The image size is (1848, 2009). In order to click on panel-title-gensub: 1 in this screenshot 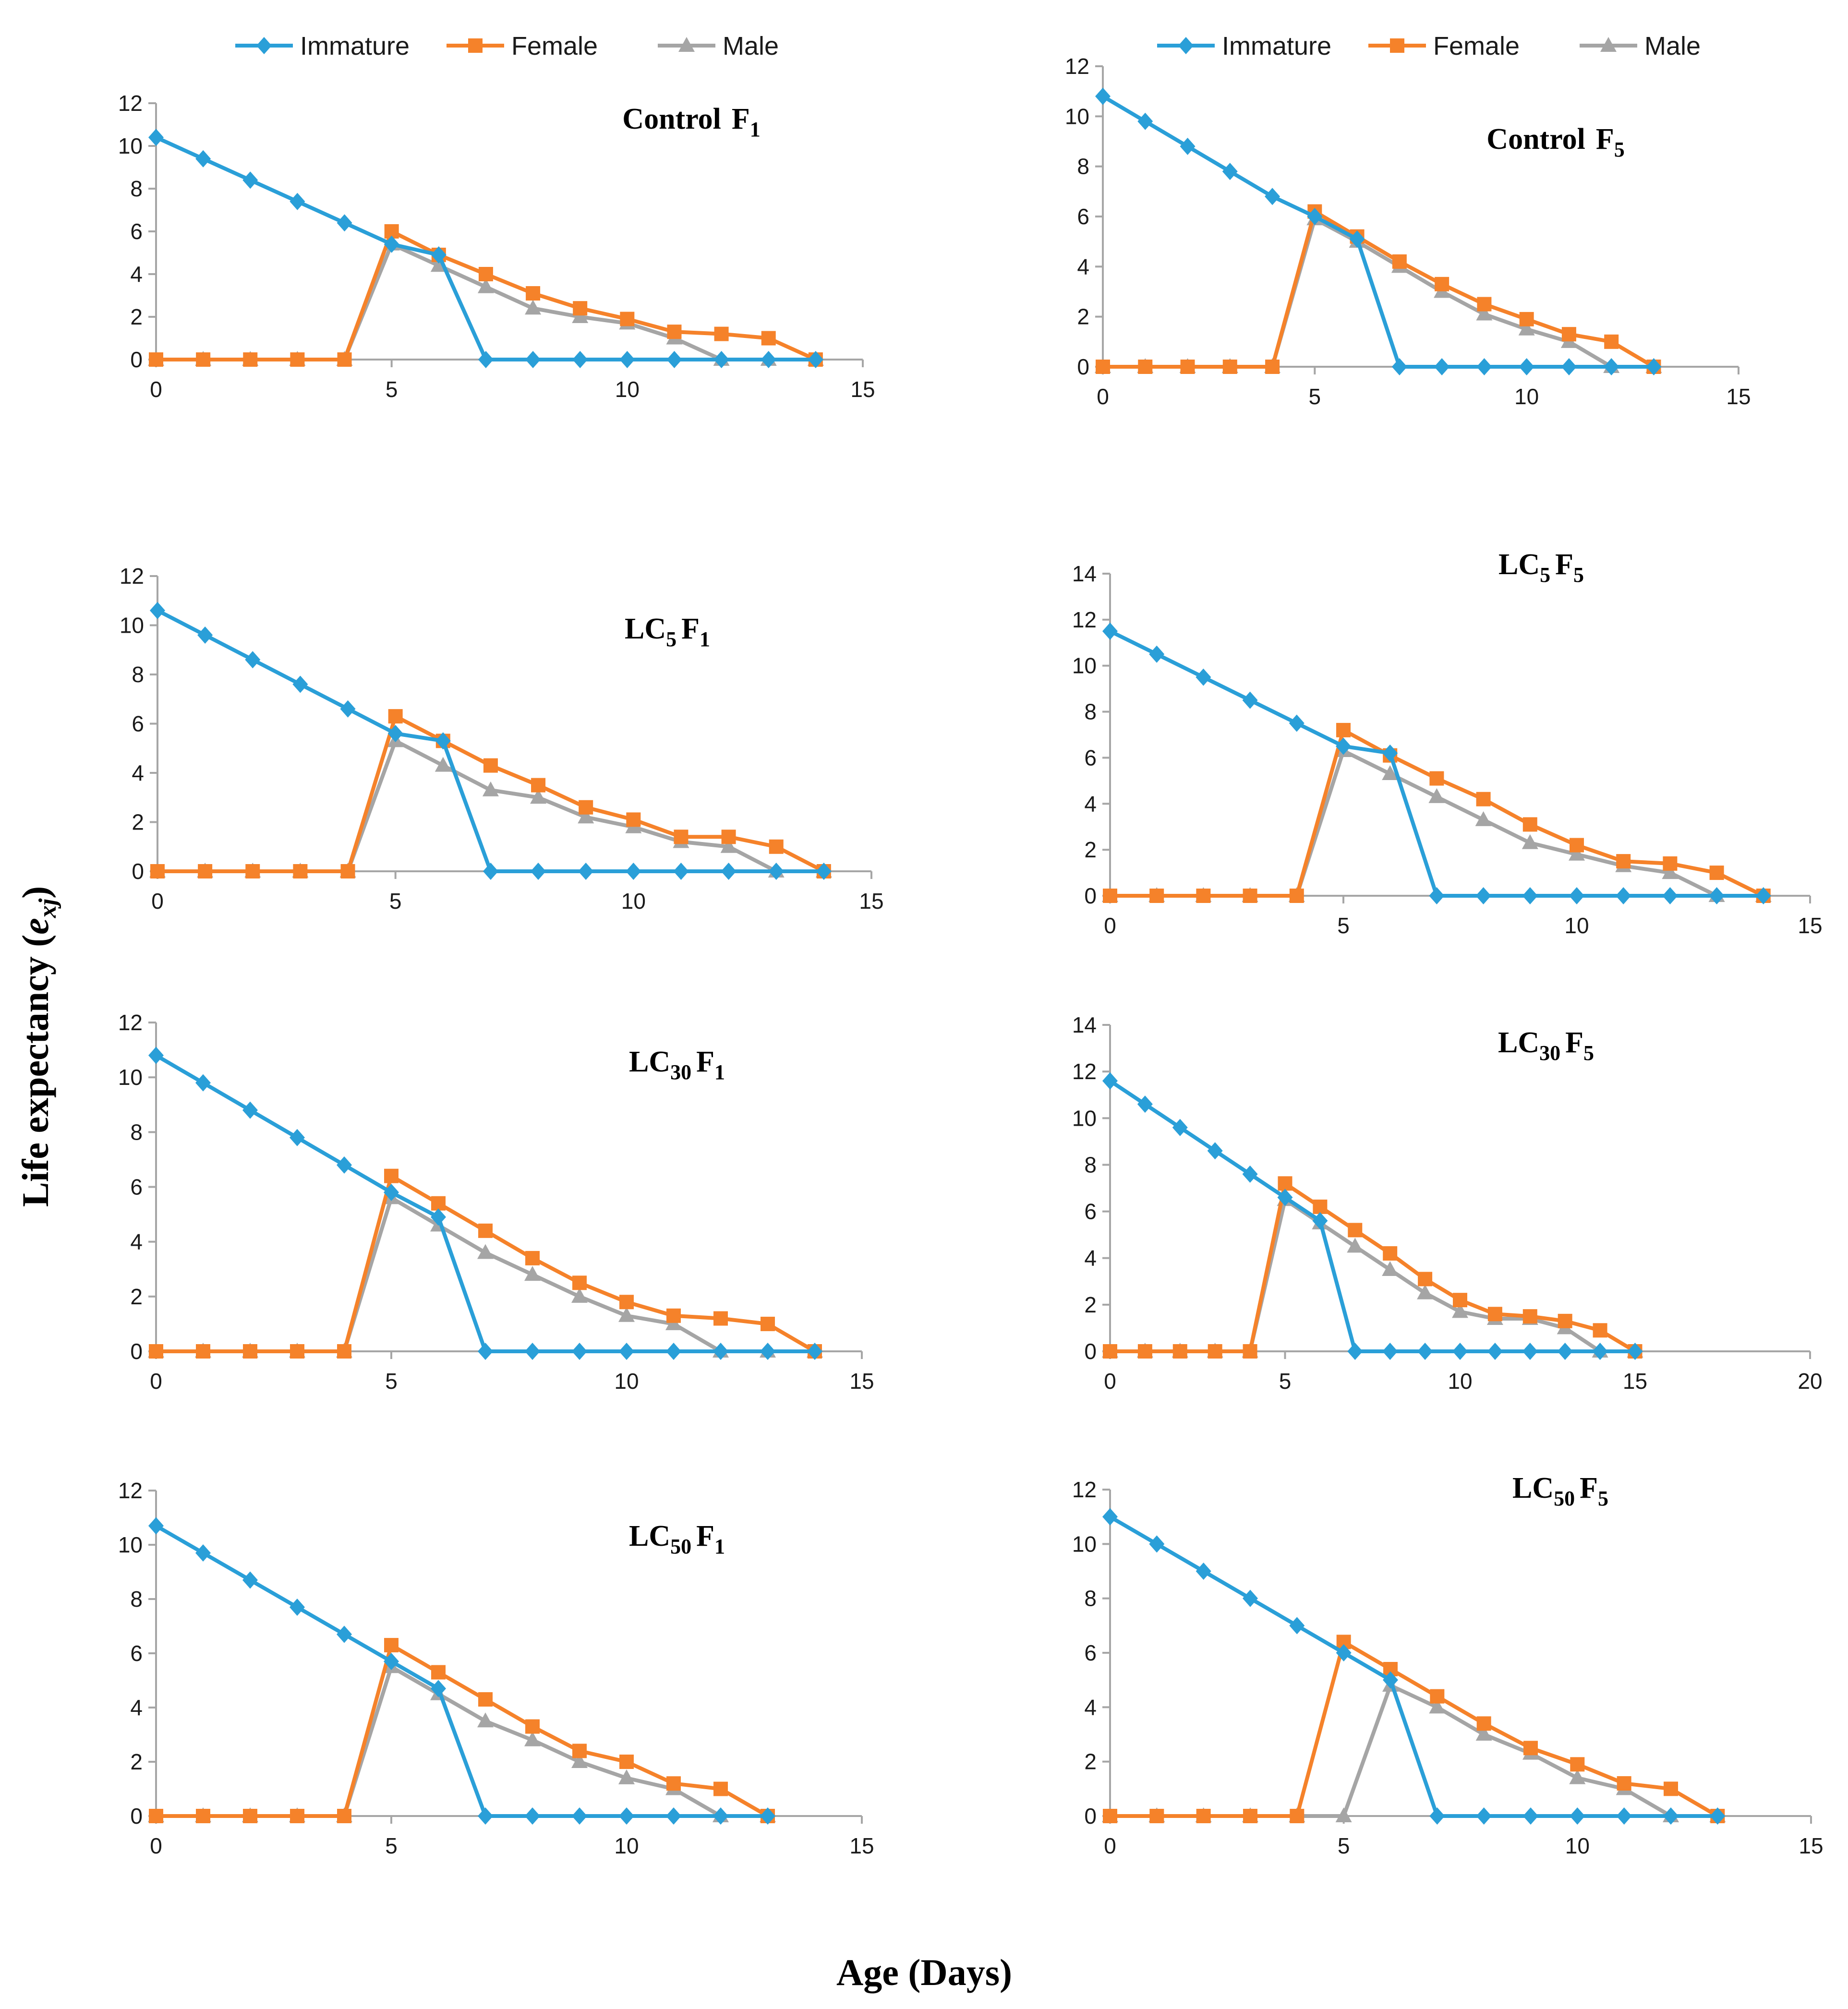, I will do `click(705, 639)`.